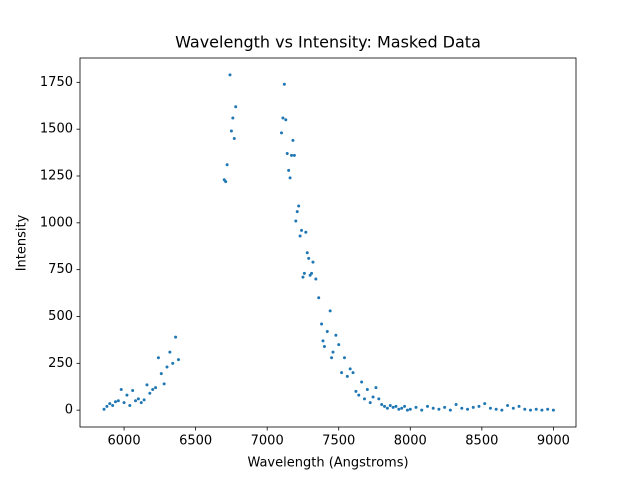  I want to click on x-tick-label: 6500, so click(195, 441).